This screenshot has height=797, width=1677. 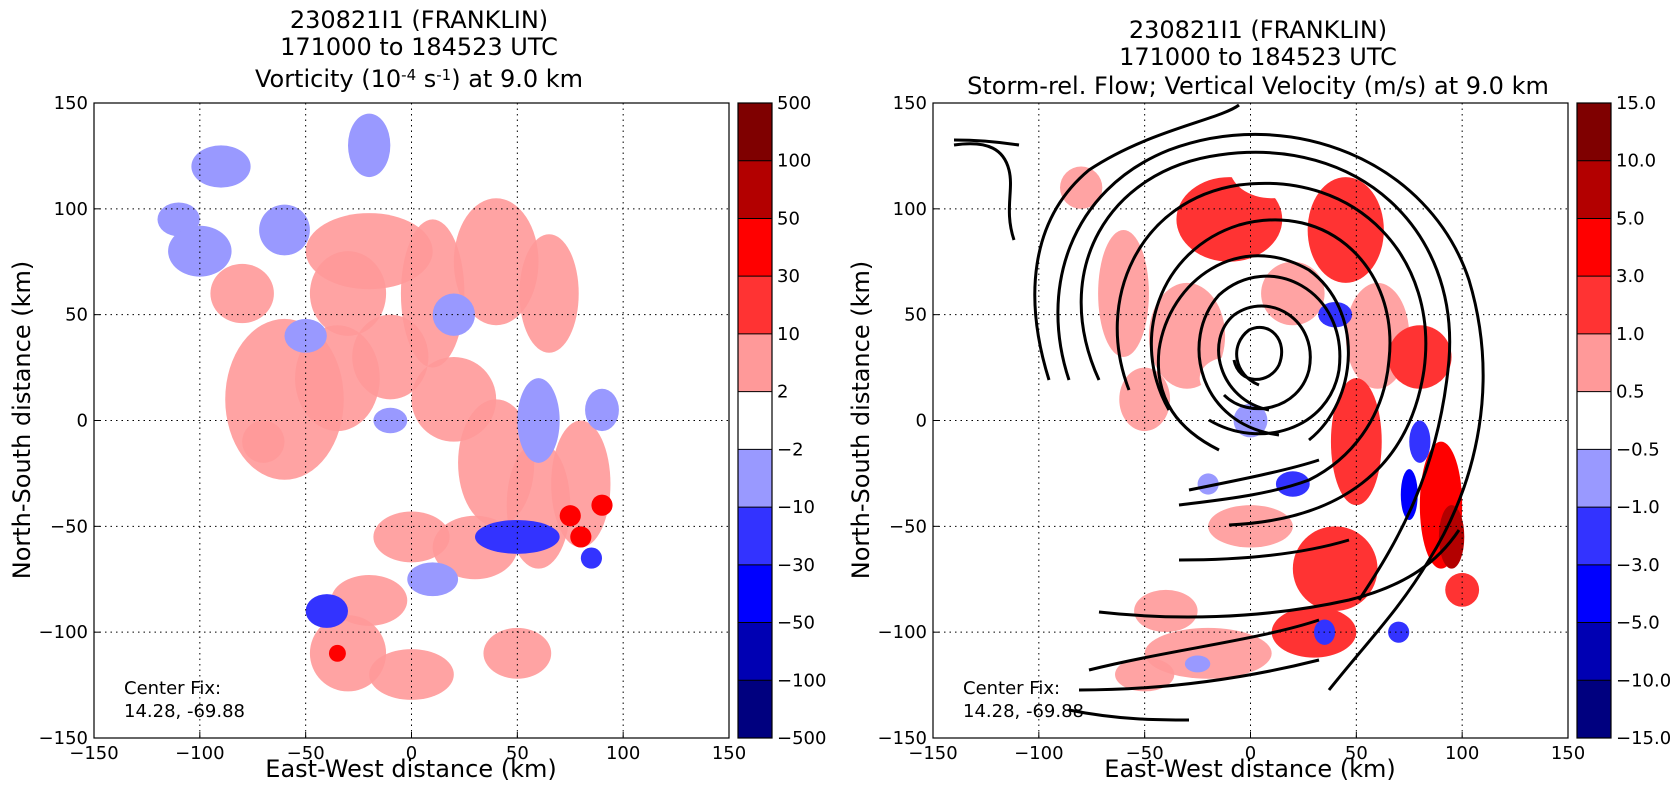 What do you see at coordinates (1630, 392) in the screenshot?
I see `colorbar-label: 0.5` at bounding box center [1630, 392].